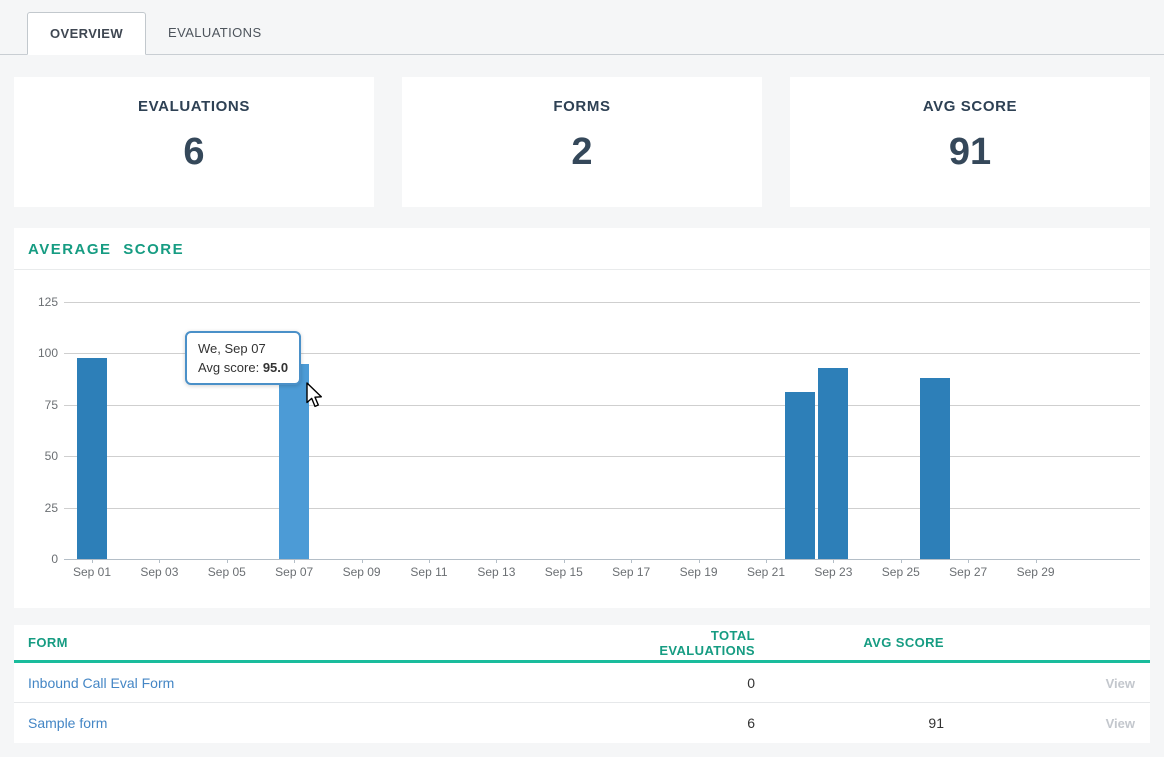 Image resolution: width=1164 pixels, height=757 pixels. What do you see at coordinates (322, 723) in the screenshot?
I see `form-cell: Sample form` at bounding box center [322, 723].